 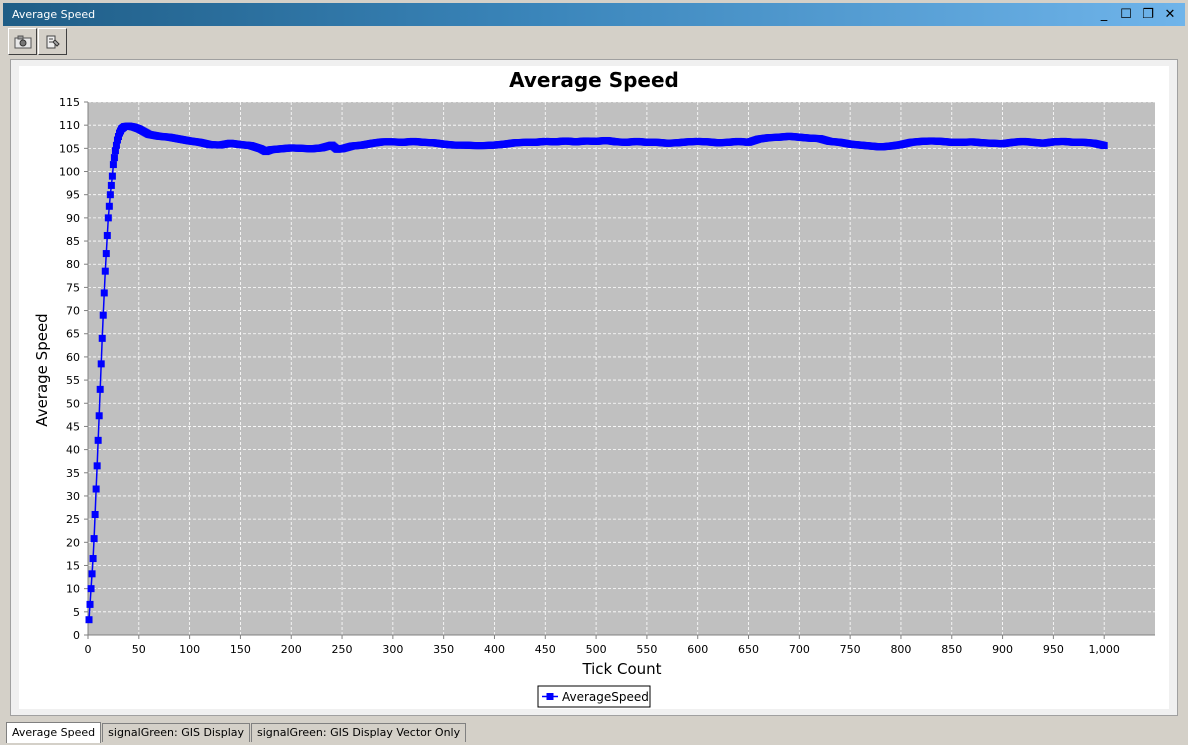 I want to click on y-tick-label: 5, so click(x=76, y=612).